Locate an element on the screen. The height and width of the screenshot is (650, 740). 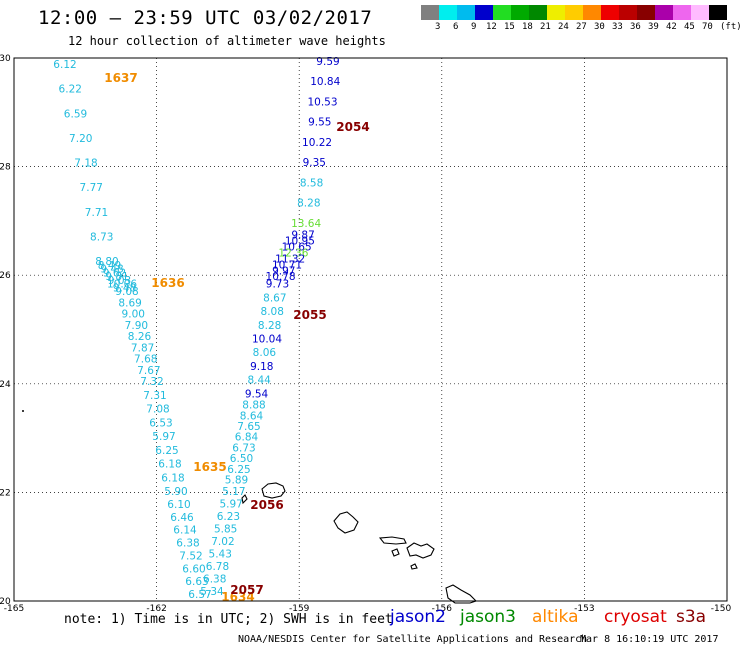
swh-value-east: 8.06 is located at coordinates (265, 353).